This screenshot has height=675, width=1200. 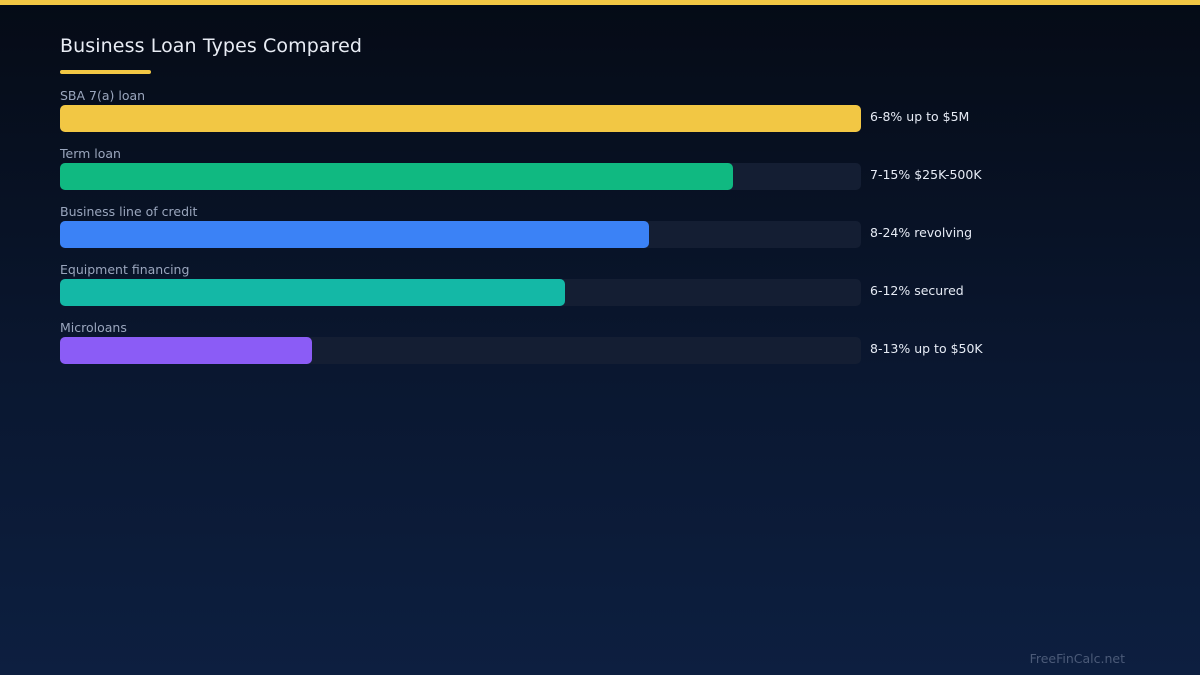 What do you see at coordinates (129, 211) in the screenshot?
I see `bar-label: Business line of credit` at bounding box center [129, 211].